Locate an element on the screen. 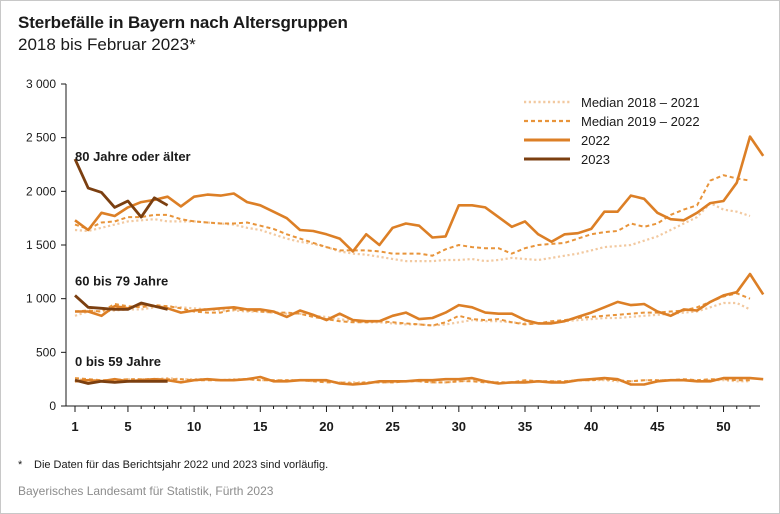 Image resolution: width=780 pixels, height=514 pixels. y-tick-label: 1 500 is located at coordinates (41, 245).